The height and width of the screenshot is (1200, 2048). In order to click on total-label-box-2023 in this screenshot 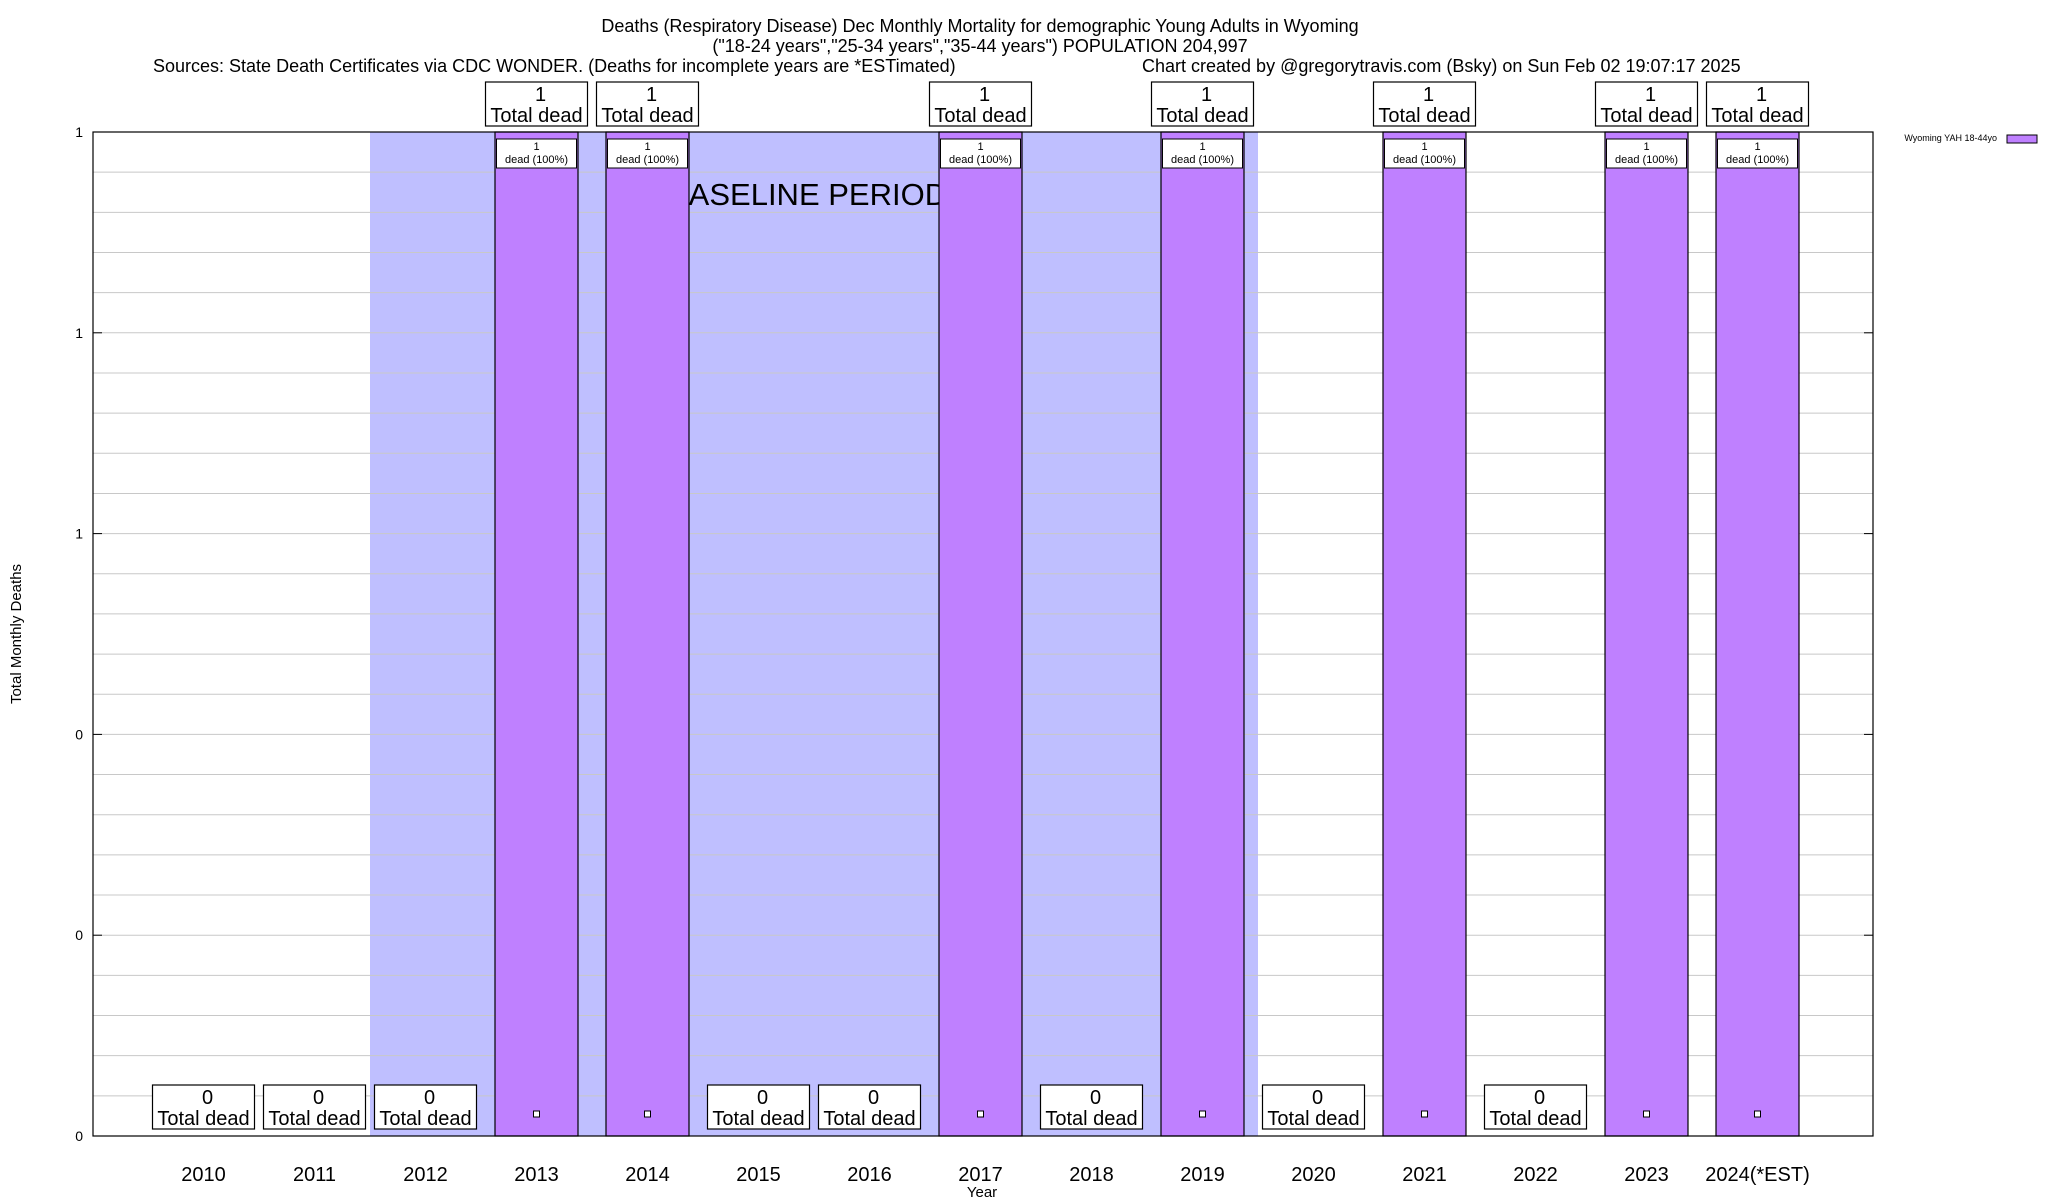, I will do `click(1646, 104)`.